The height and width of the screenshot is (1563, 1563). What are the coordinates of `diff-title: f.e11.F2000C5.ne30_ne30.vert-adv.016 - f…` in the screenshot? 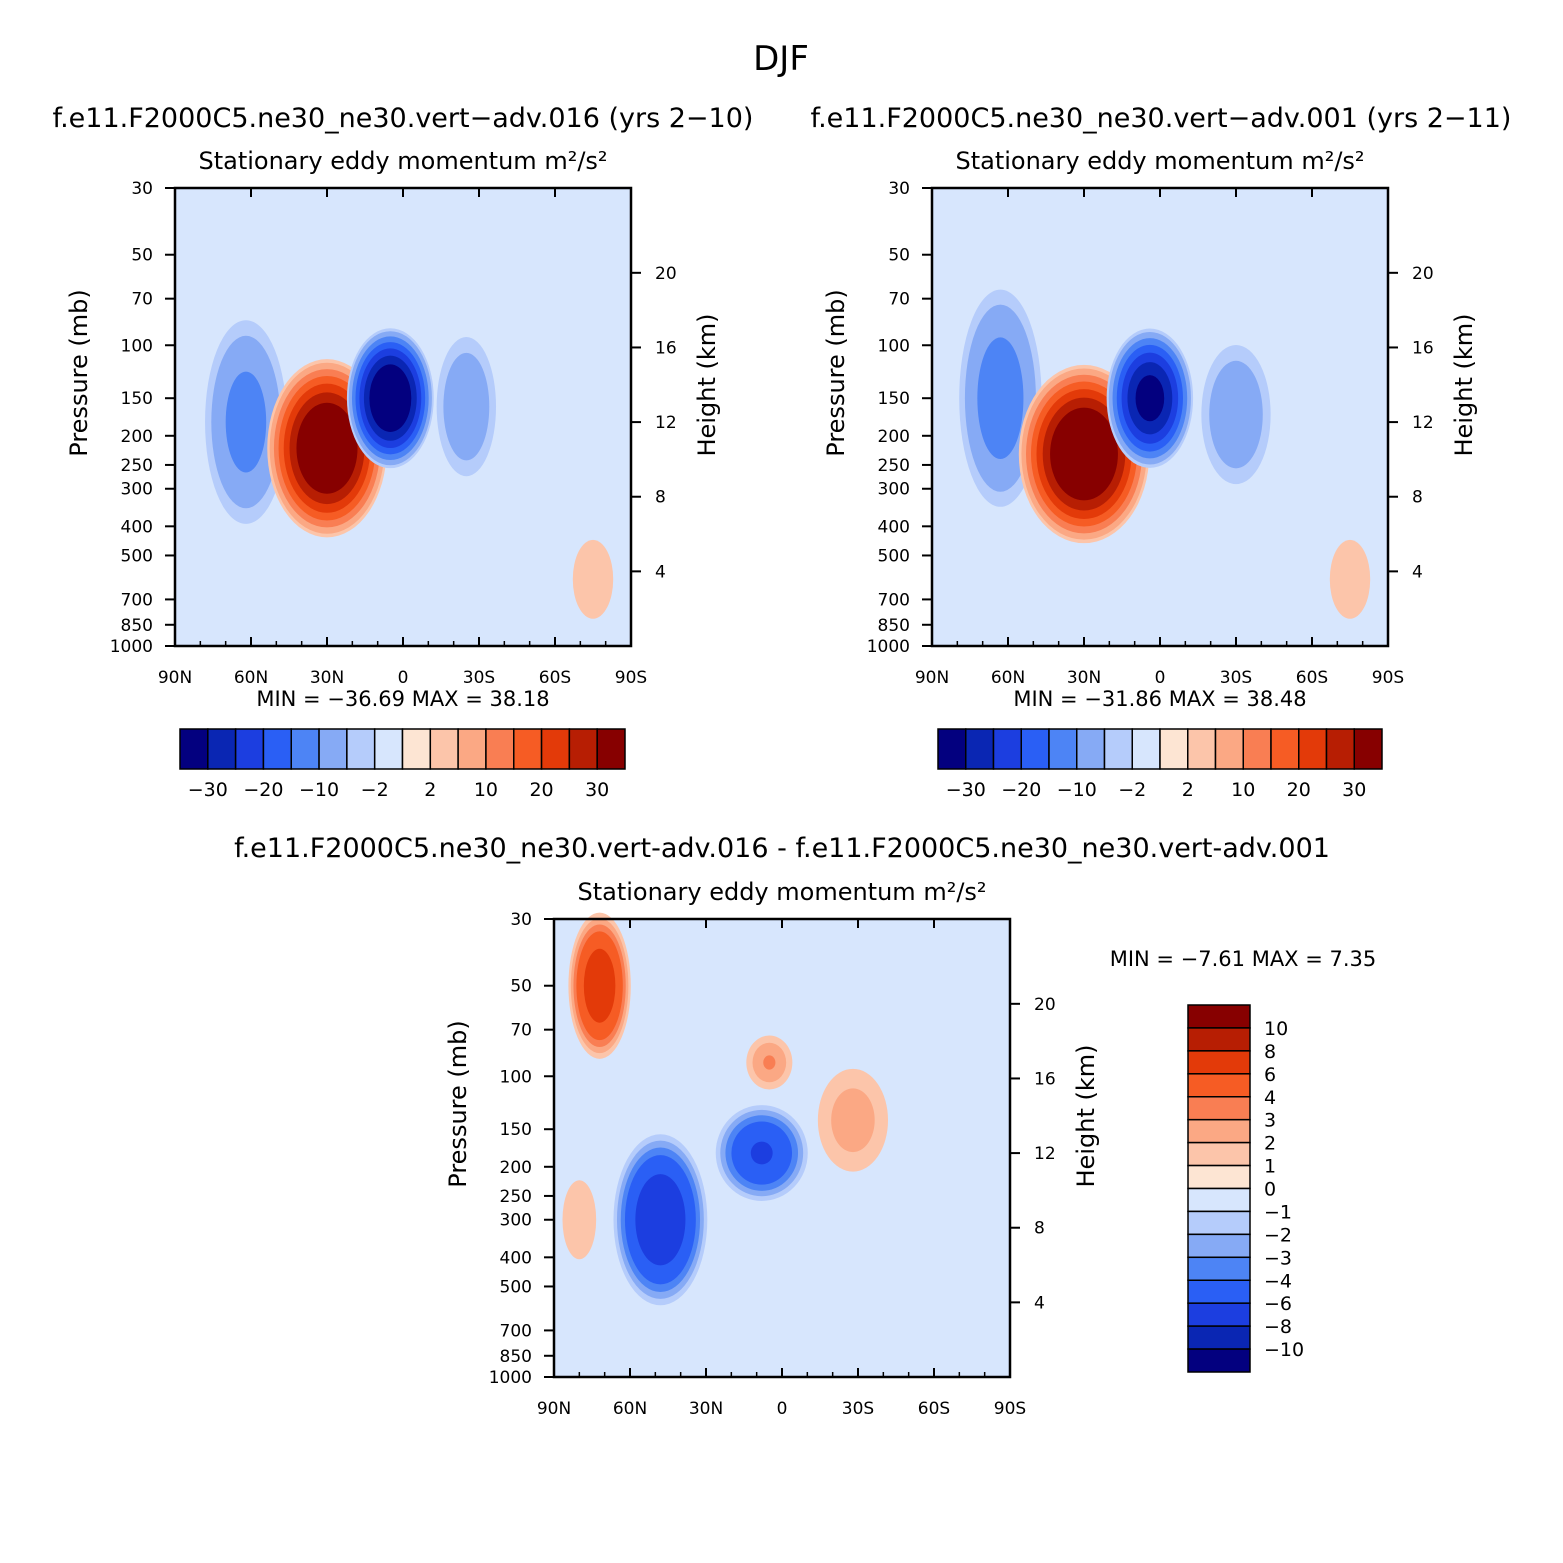 It's located at (782, 848).